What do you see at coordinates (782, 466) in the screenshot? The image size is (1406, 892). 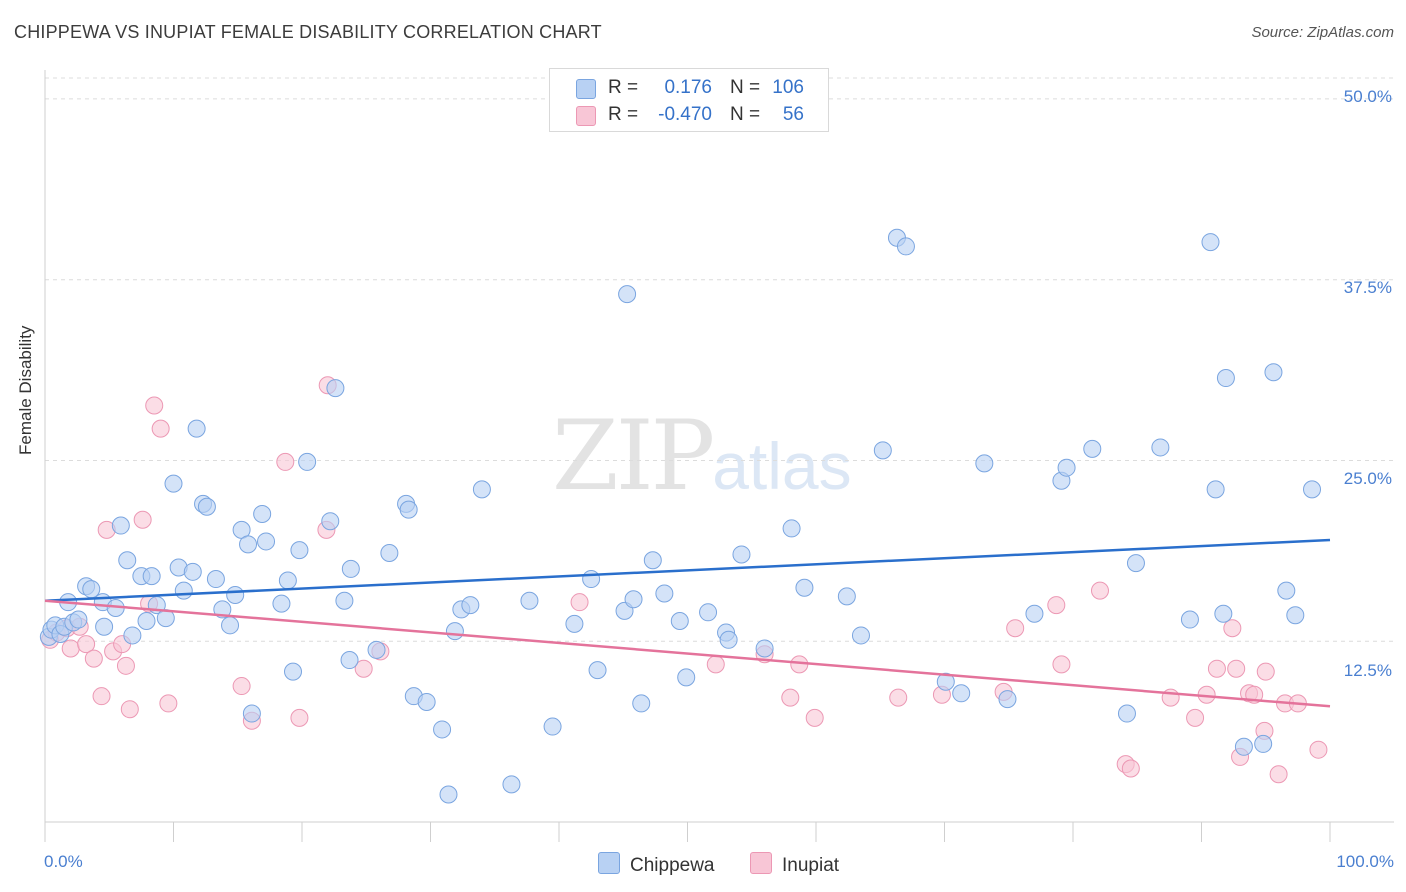 I see `watermark-atlas: atlas` at bounding box center [782, 466].